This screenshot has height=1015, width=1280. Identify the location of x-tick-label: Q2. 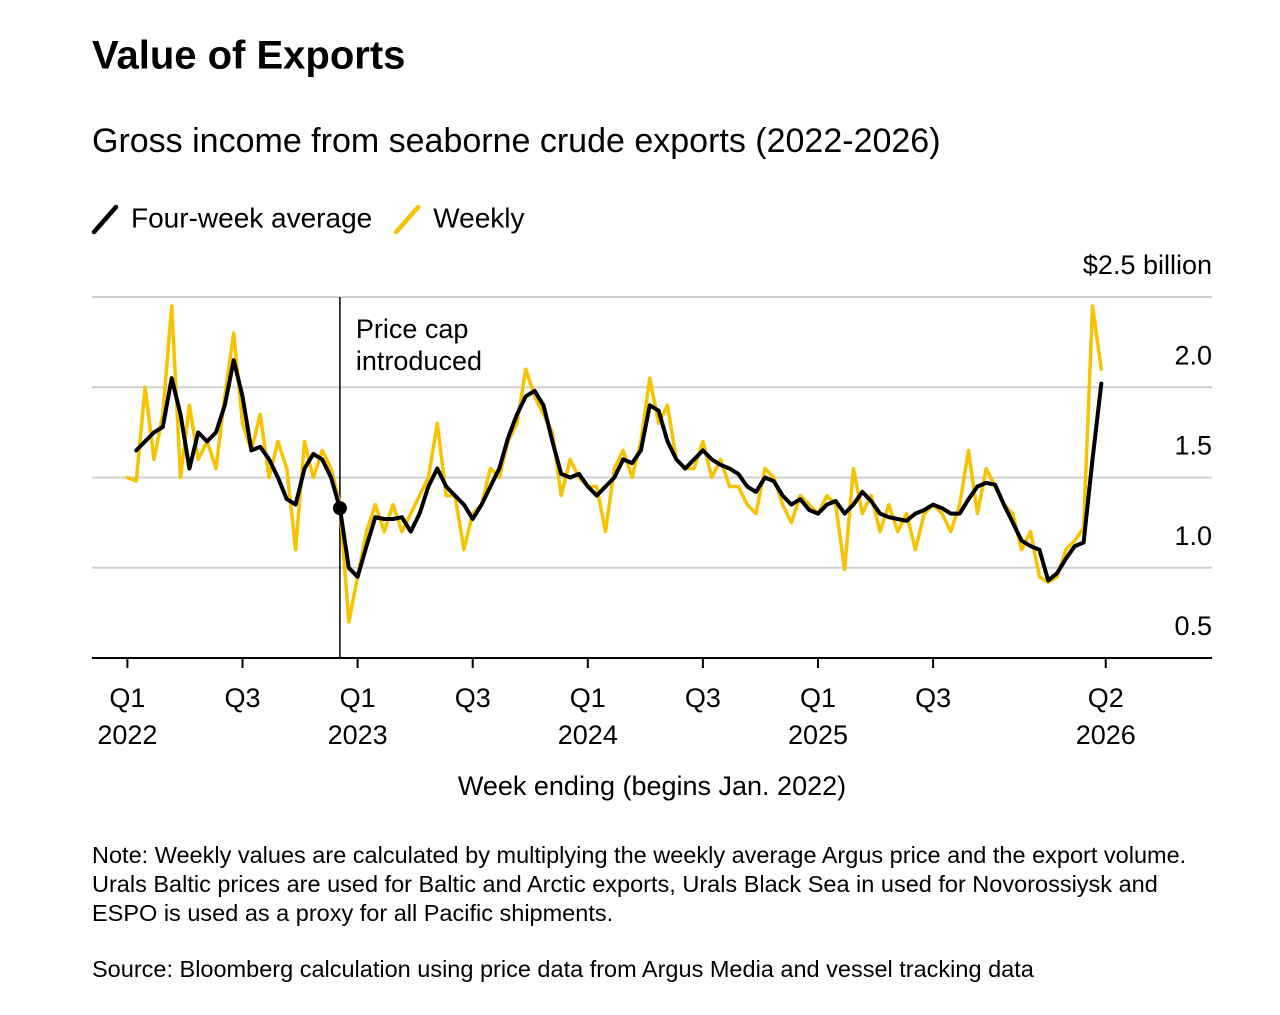
(1106, 698).